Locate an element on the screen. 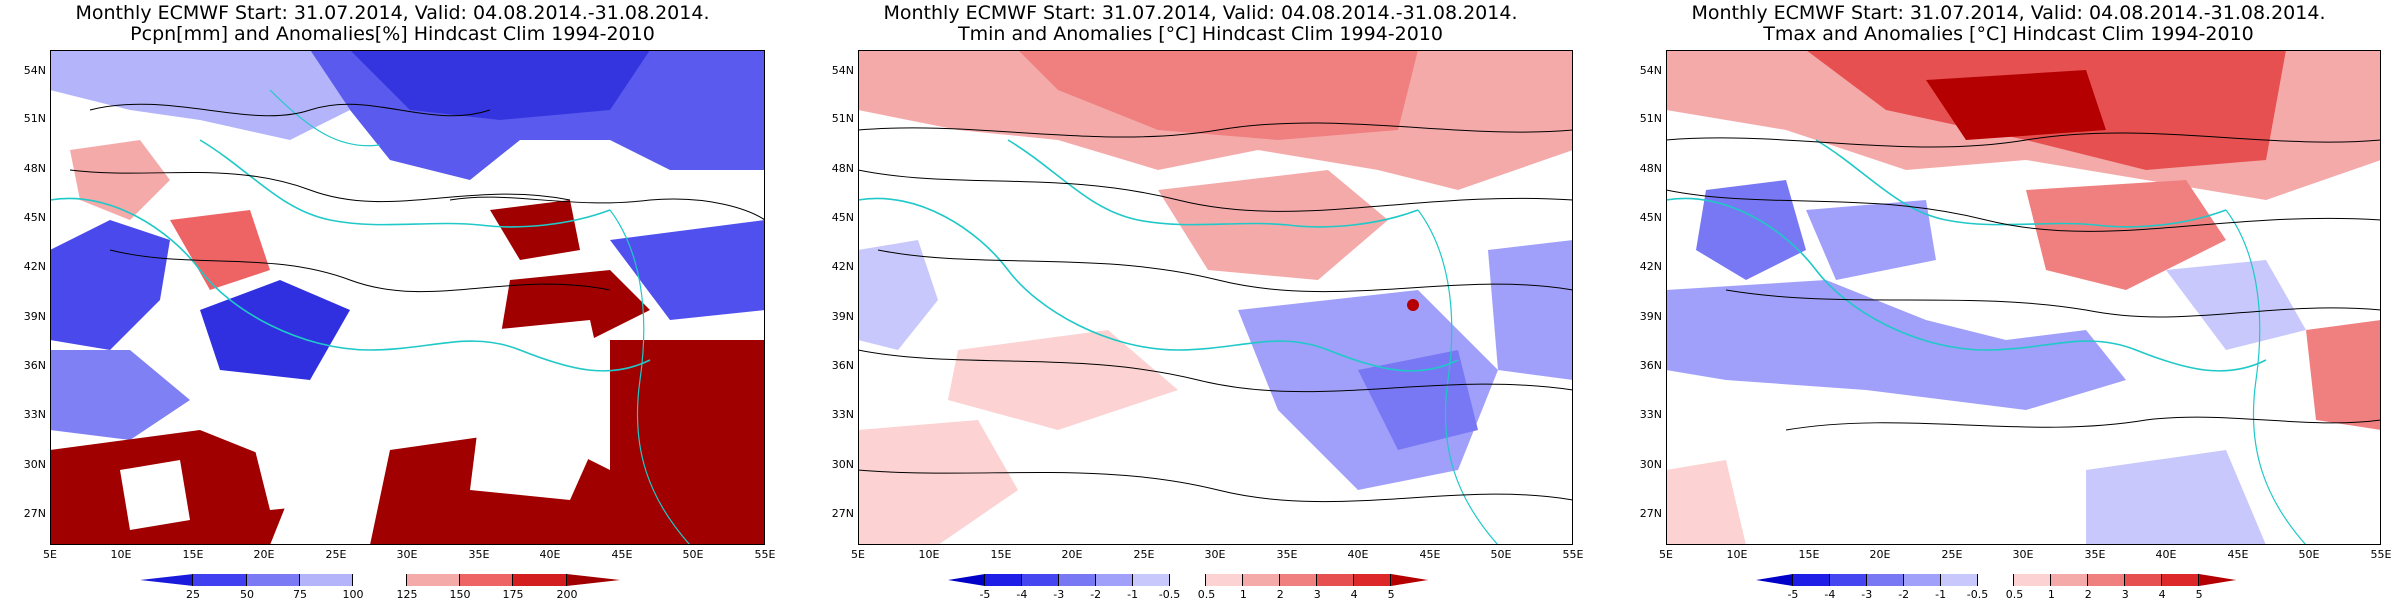 This screenshot has height=601, width=2400. colorbar-label: 150 is located at coordinates (460, 594).